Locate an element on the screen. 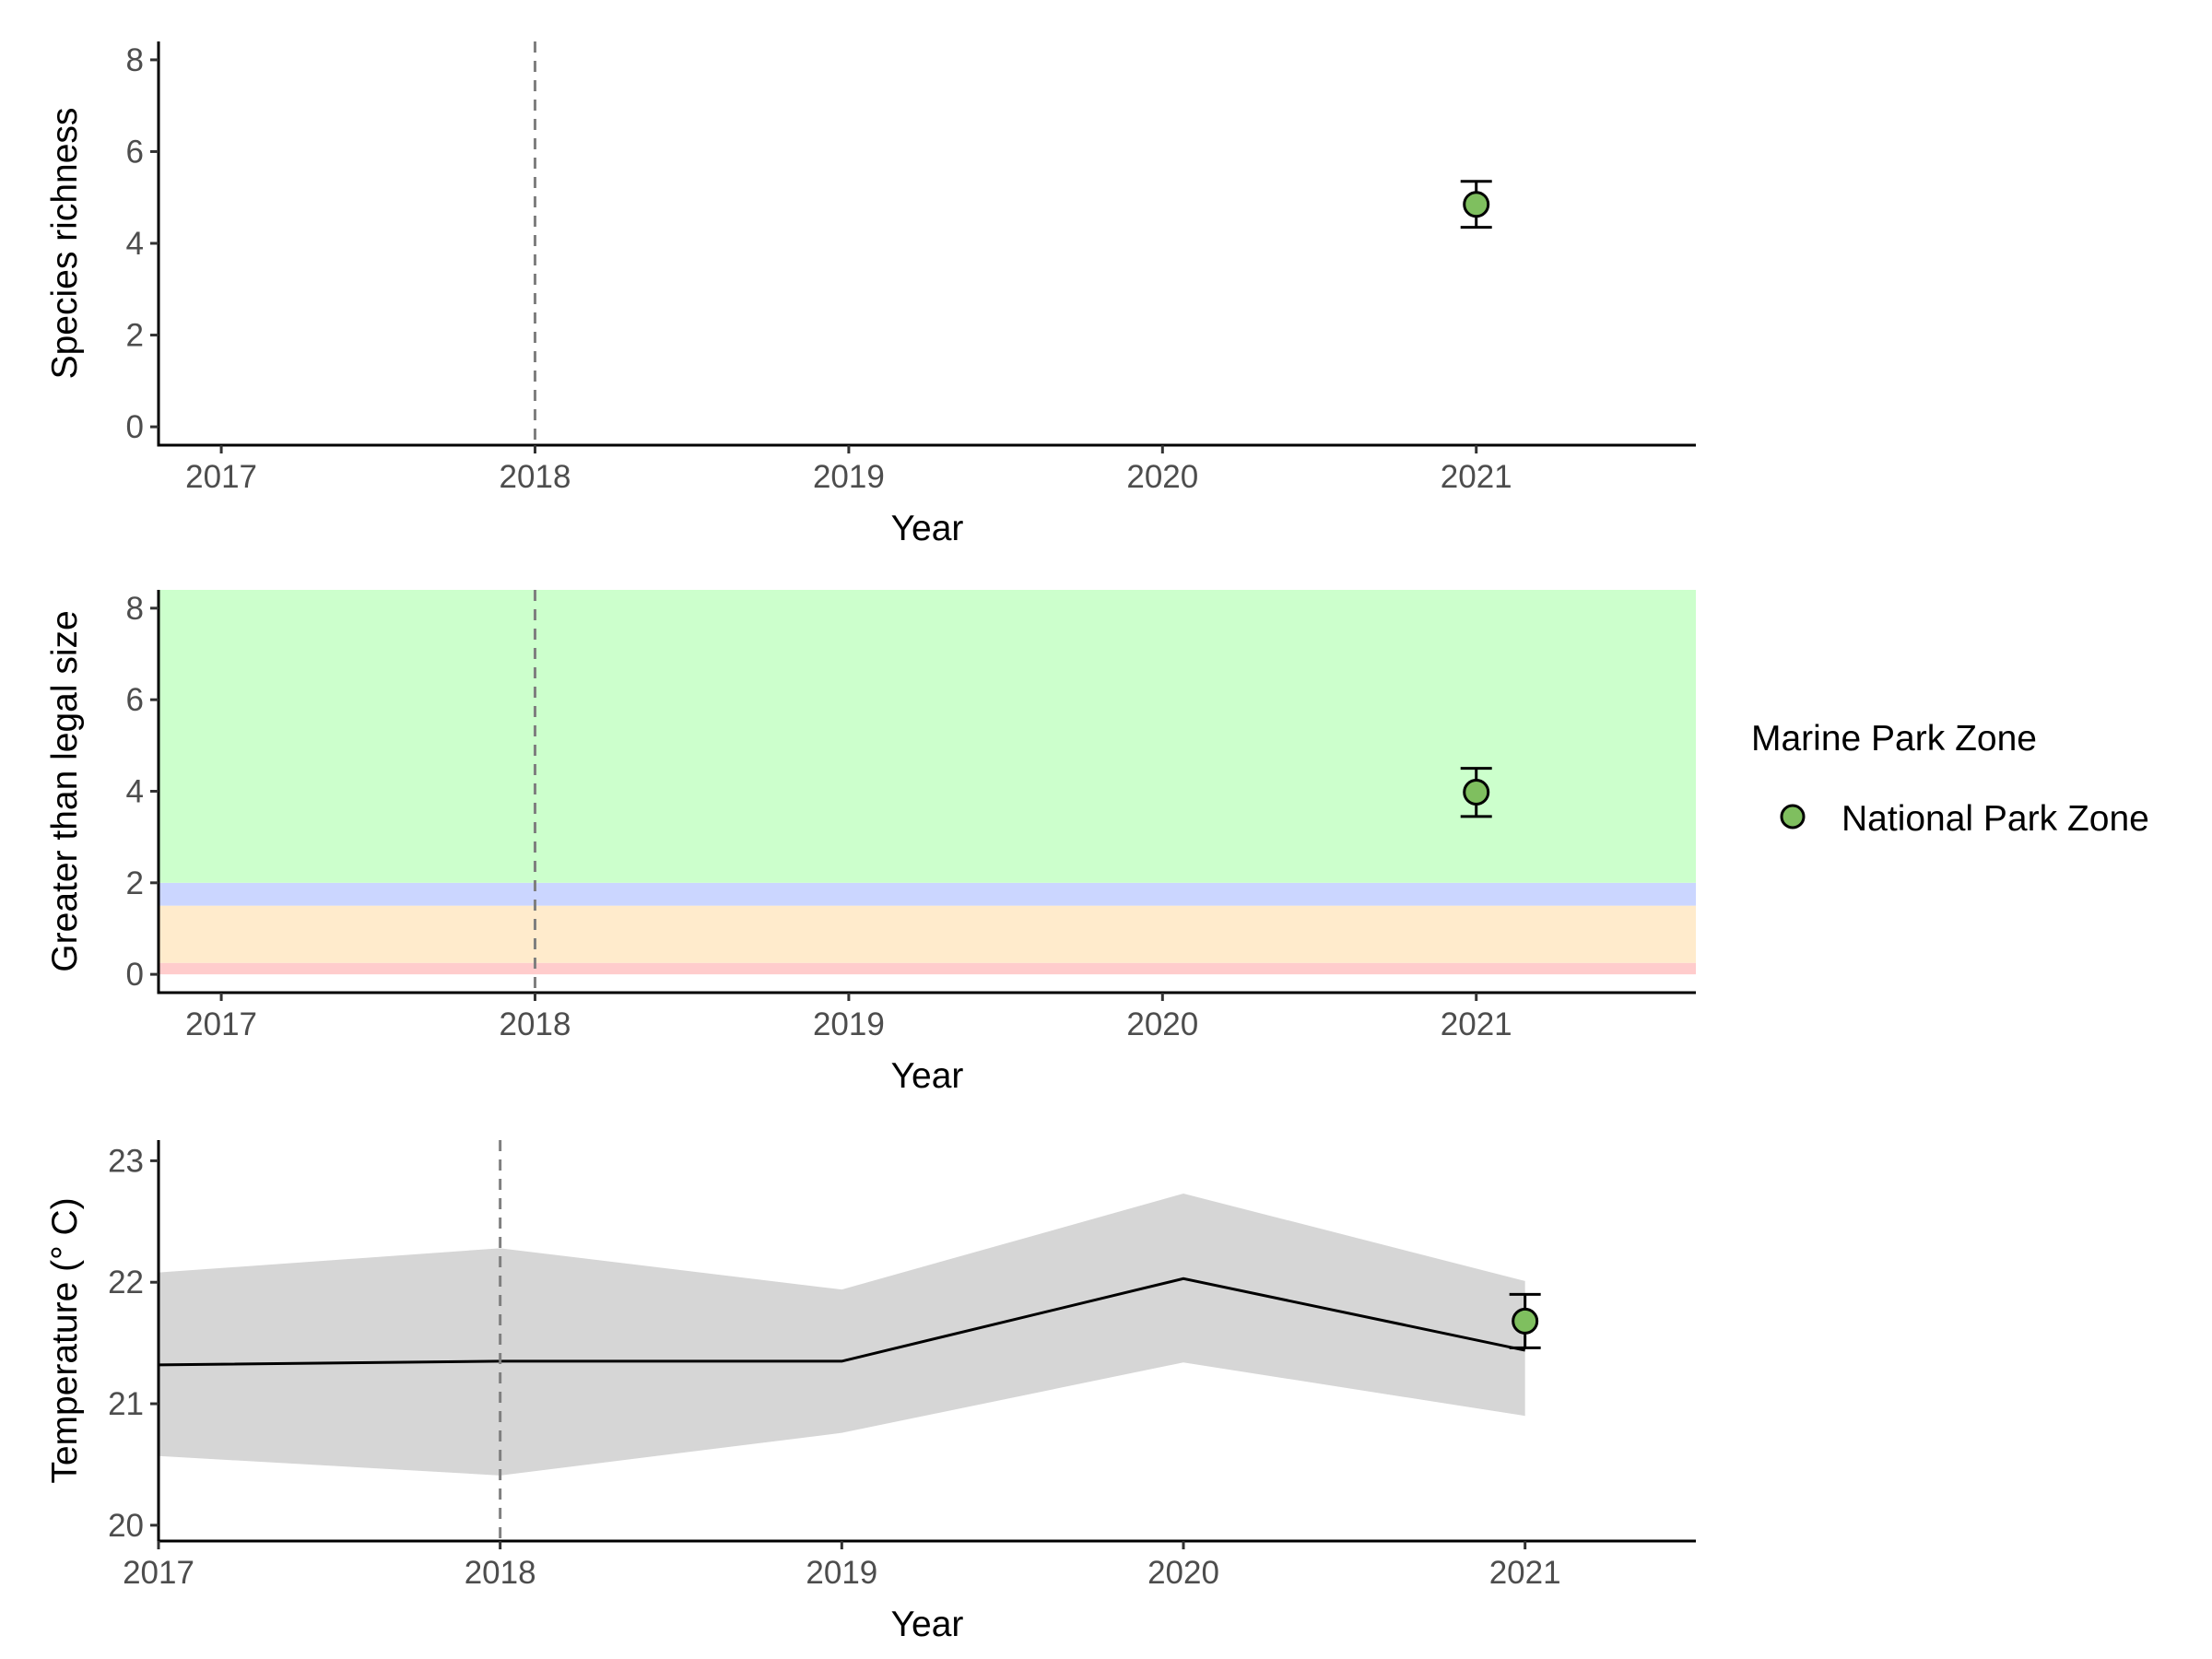  y-tick-label: 20 is located at coordinates (126, 1526).